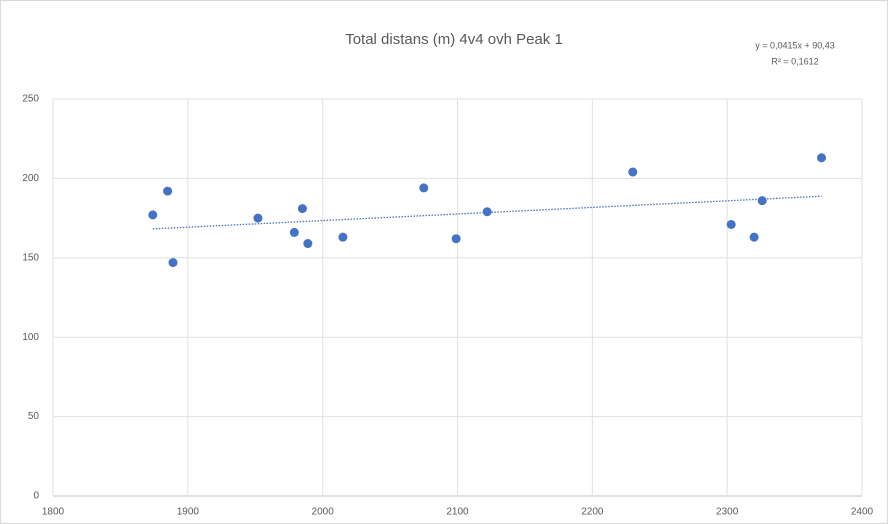 The height and width of the screenshot is (524, 888). I want to click on x-tick-label: 1800, so click(53, 512).